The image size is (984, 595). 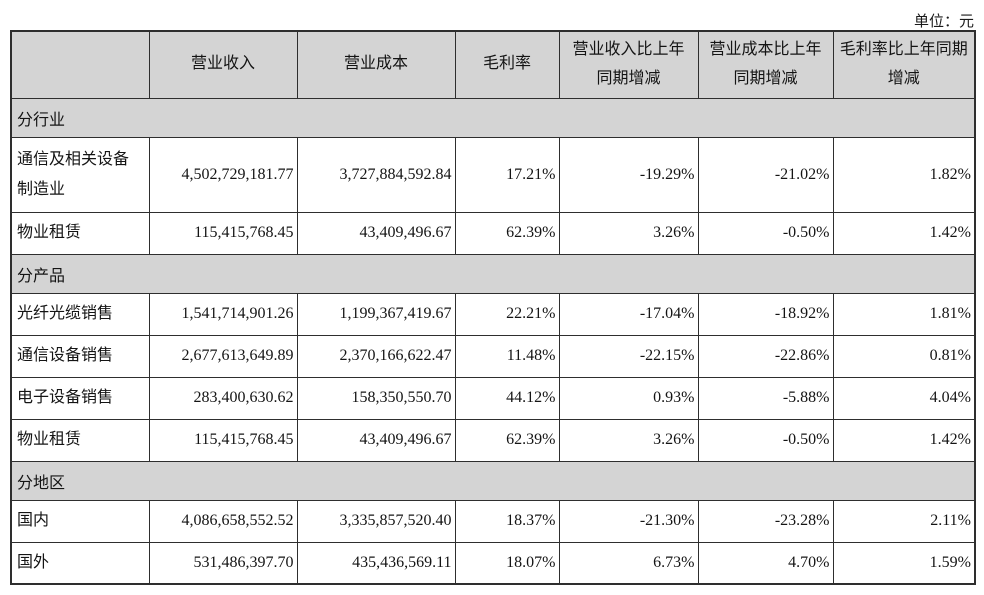 I want to click on cell-revenue: 1,541,714,901.26, so click(x=223, y=314).